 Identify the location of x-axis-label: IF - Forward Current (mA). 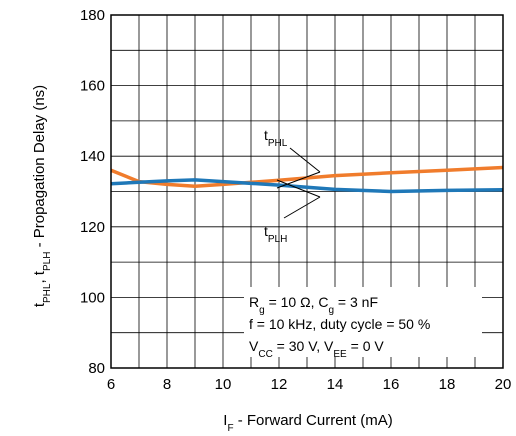
(307, 423).